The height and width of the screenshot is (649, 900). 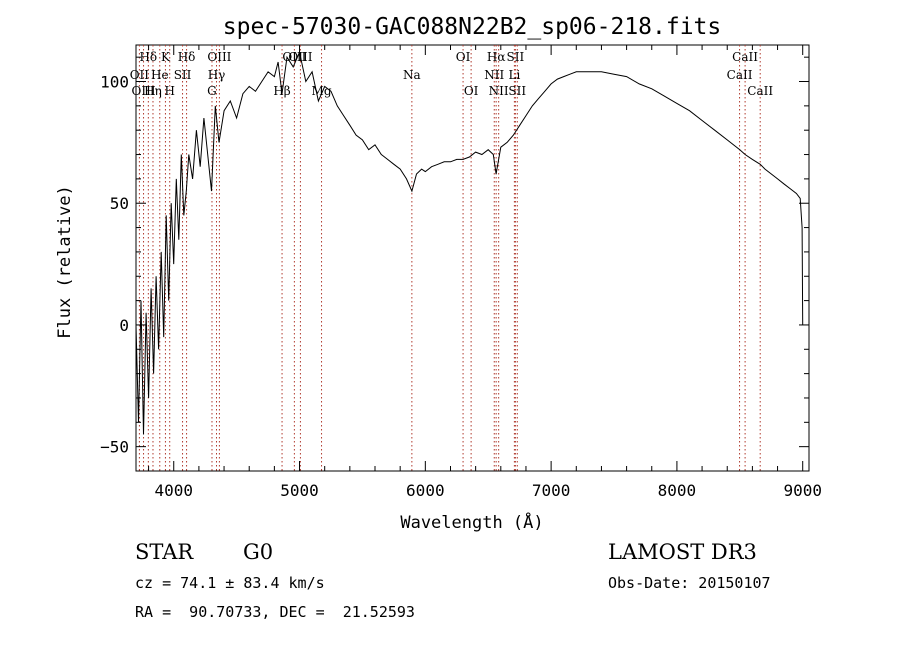 I want to click on line-label-0: Hδ, so click(x=148, y=57).